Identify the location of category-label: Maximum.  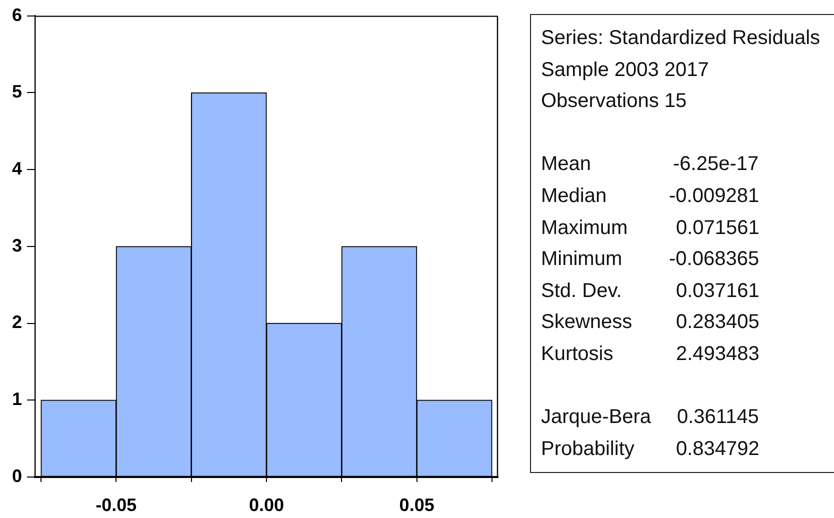
(584, 228).